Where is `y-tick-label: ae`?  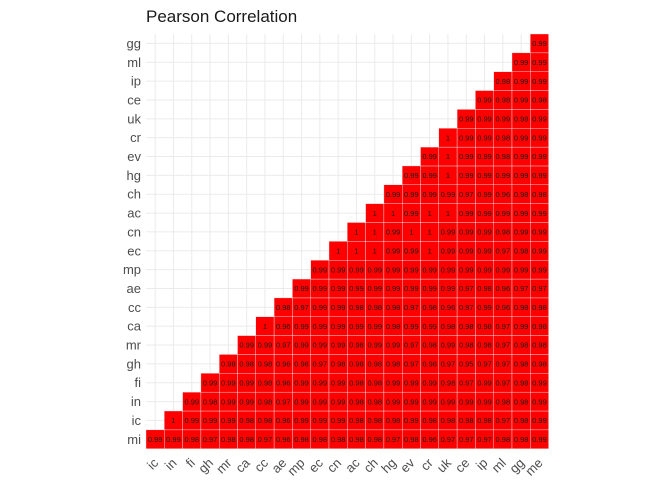
y-tick-label: ae is located at coordinates (134, 288).